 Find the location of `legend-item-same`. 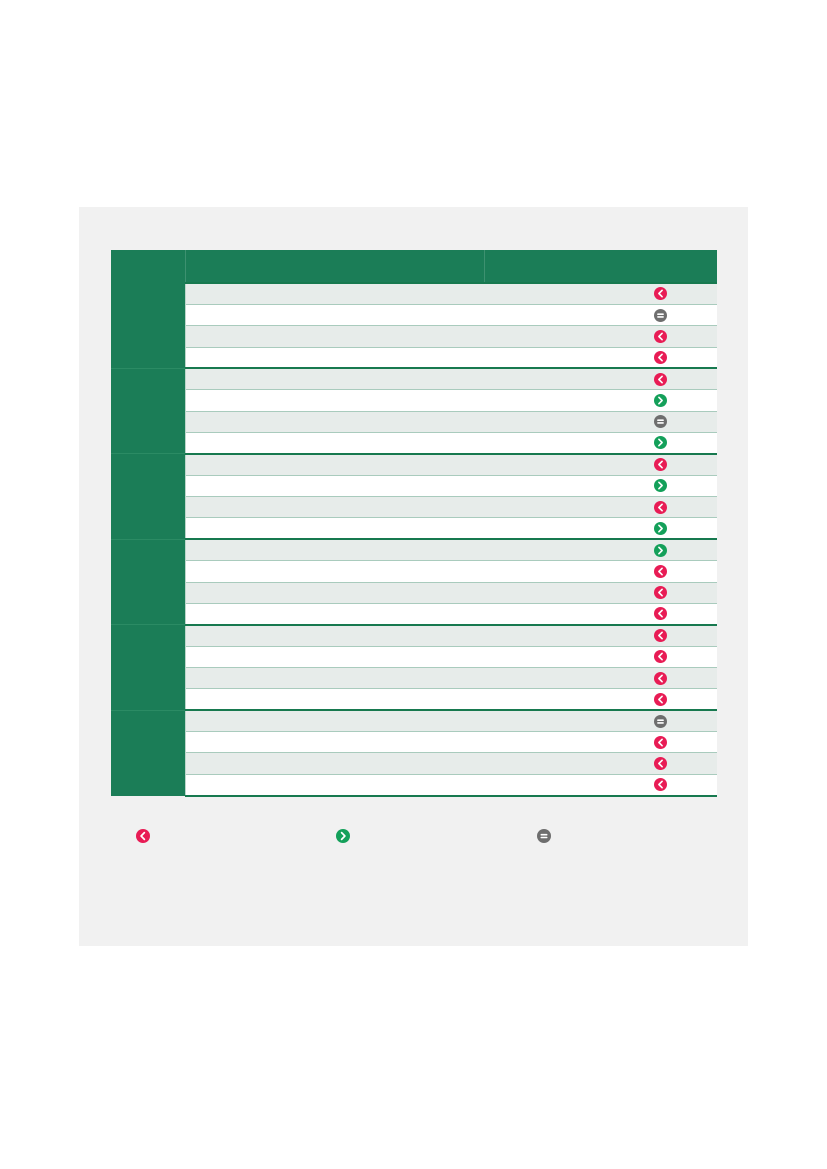

legend-item-same is located at coordinates (546, 836).